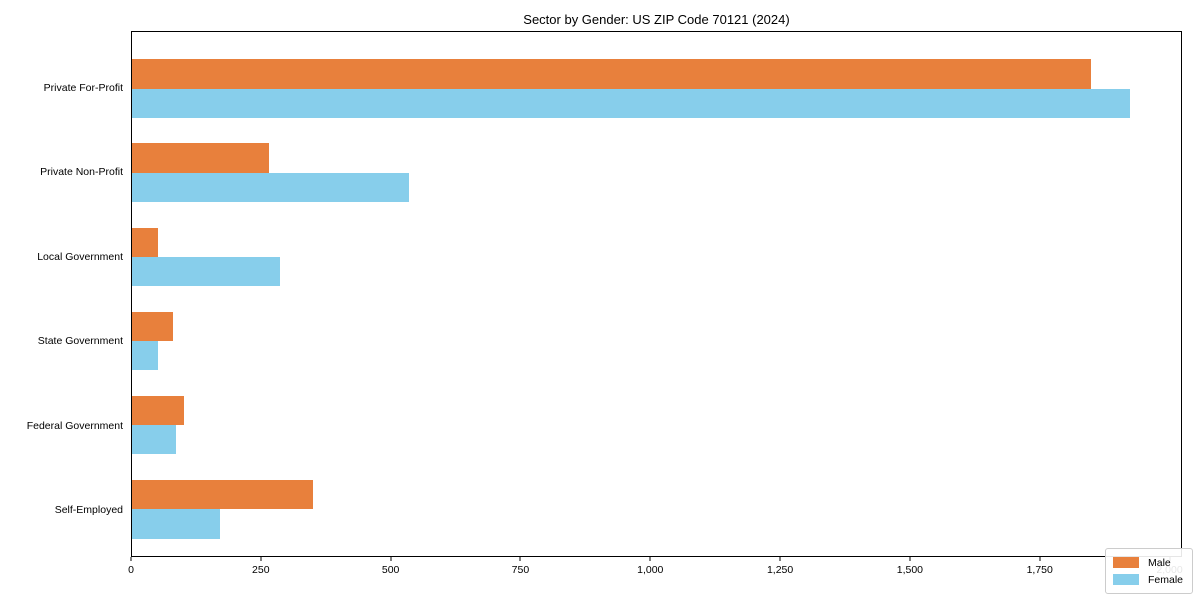  What do you see at coordinates (80, 256) in the screenshot?
I see `y-label-local-government: Local Government` at bounding box center [80, 256].